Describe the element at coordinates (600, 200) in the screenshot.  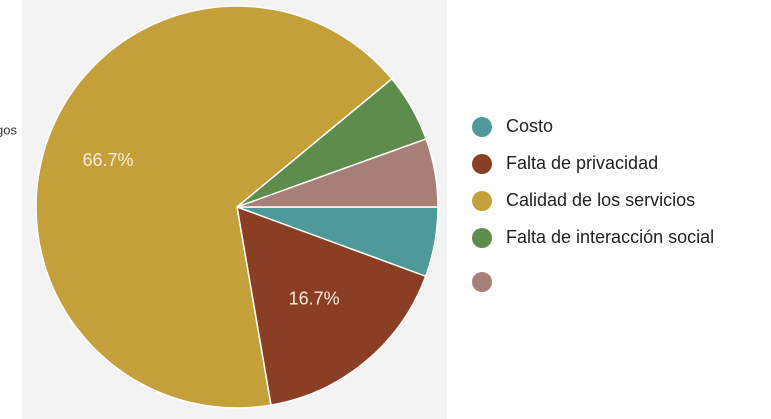
I see `legend-label: Calidad de los servicios` at that location.